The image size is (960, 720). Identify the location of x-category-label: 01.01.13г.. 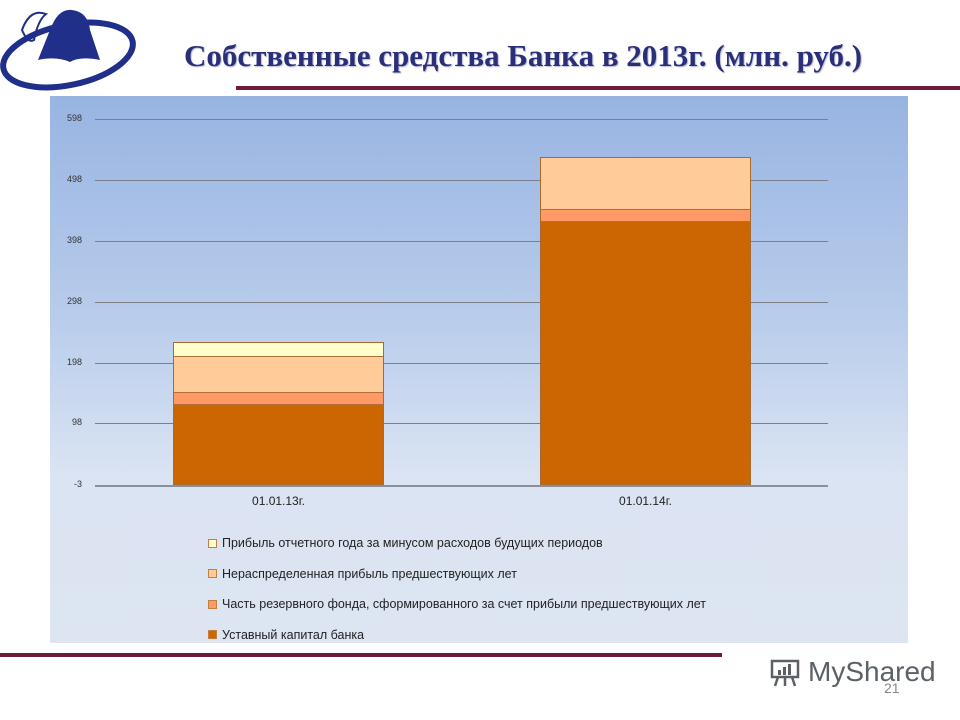
(278, 501).